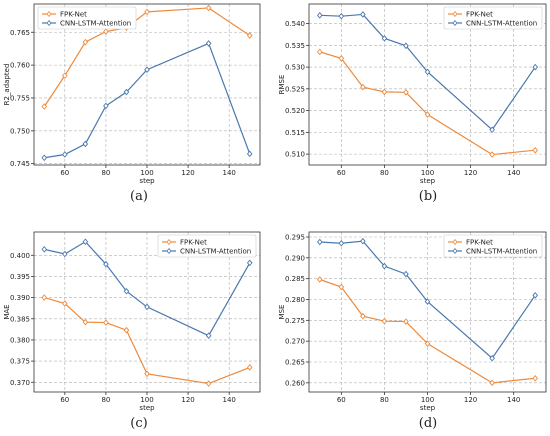 The image size is (550, 436). Describe the element at coordinates (193, 243) in the screenshot. I see `legend-entry: FPK-Net` at that location.